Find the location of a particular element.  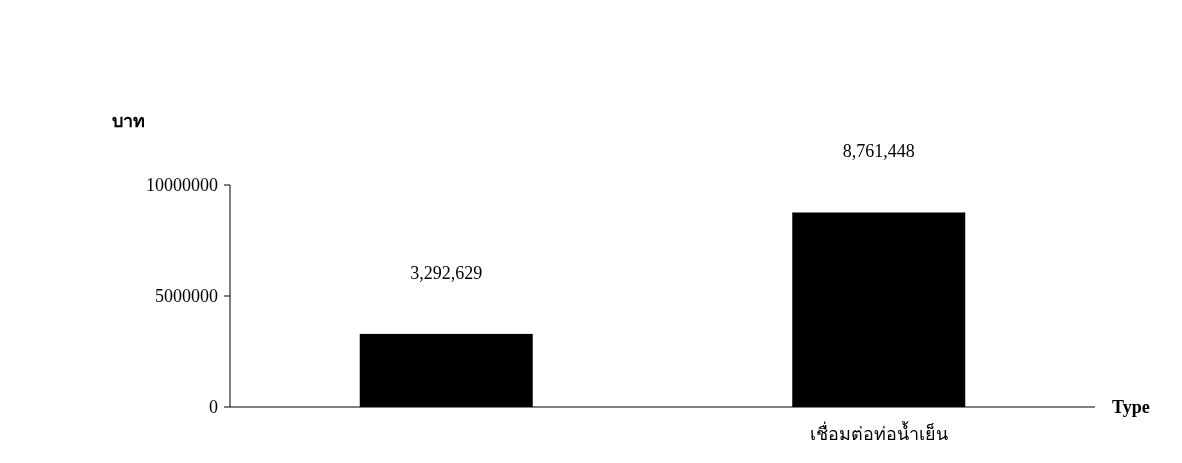

y-axis-title: บาท is located at coordinates (128, 121).